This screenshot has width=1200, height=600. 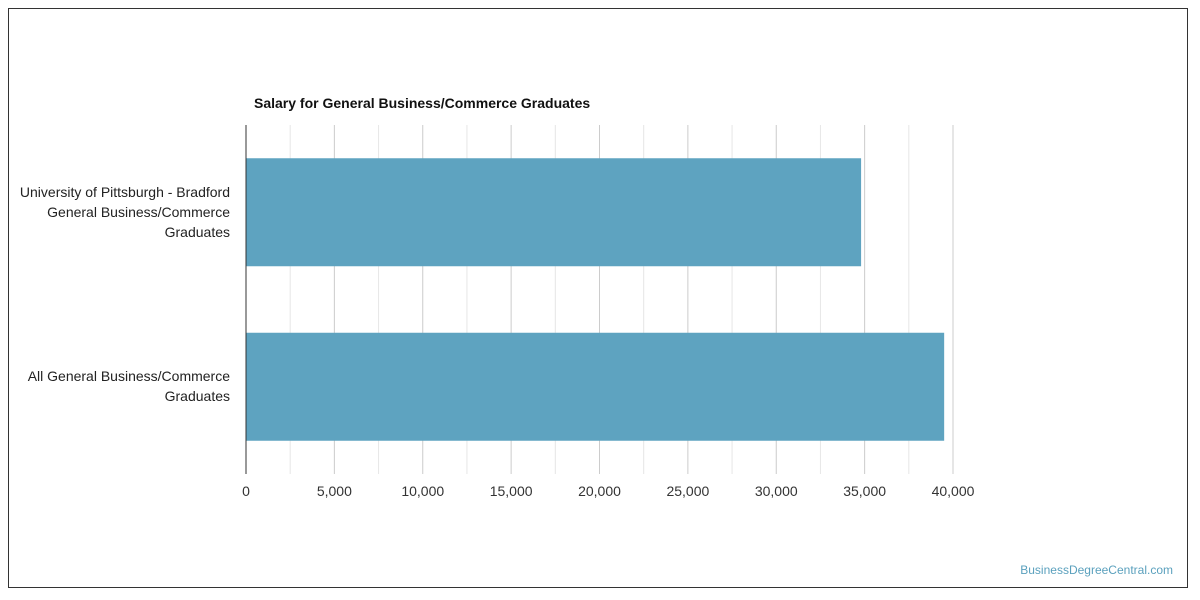 I want to click on x-tick-label: 0, so click(x=246, y=491).